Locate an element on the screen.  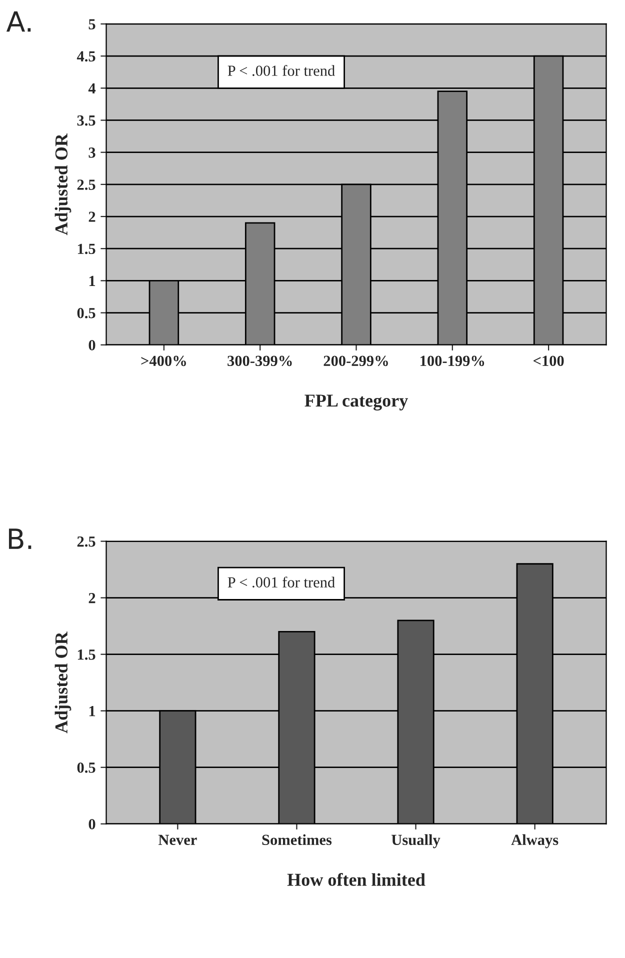
chart-title: A. is located at coordinates (18, 21).